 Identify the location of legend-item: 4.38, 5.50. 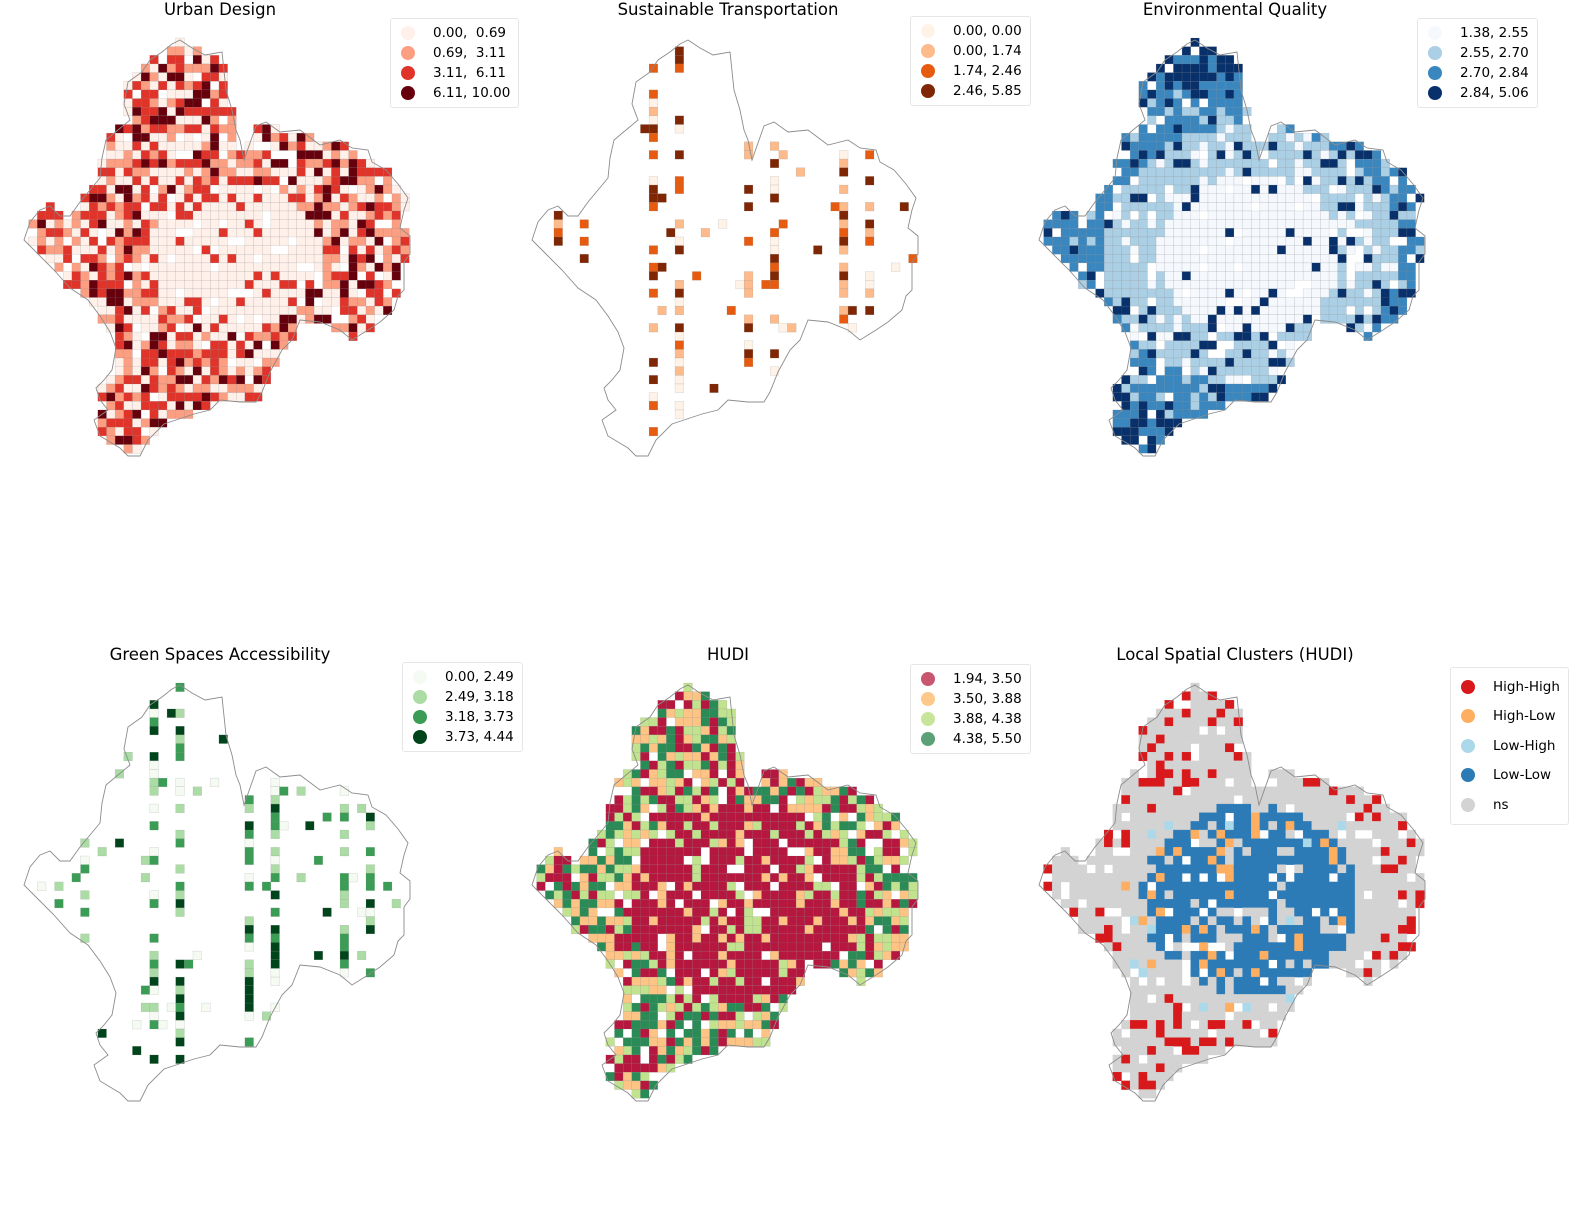
(971, 739).